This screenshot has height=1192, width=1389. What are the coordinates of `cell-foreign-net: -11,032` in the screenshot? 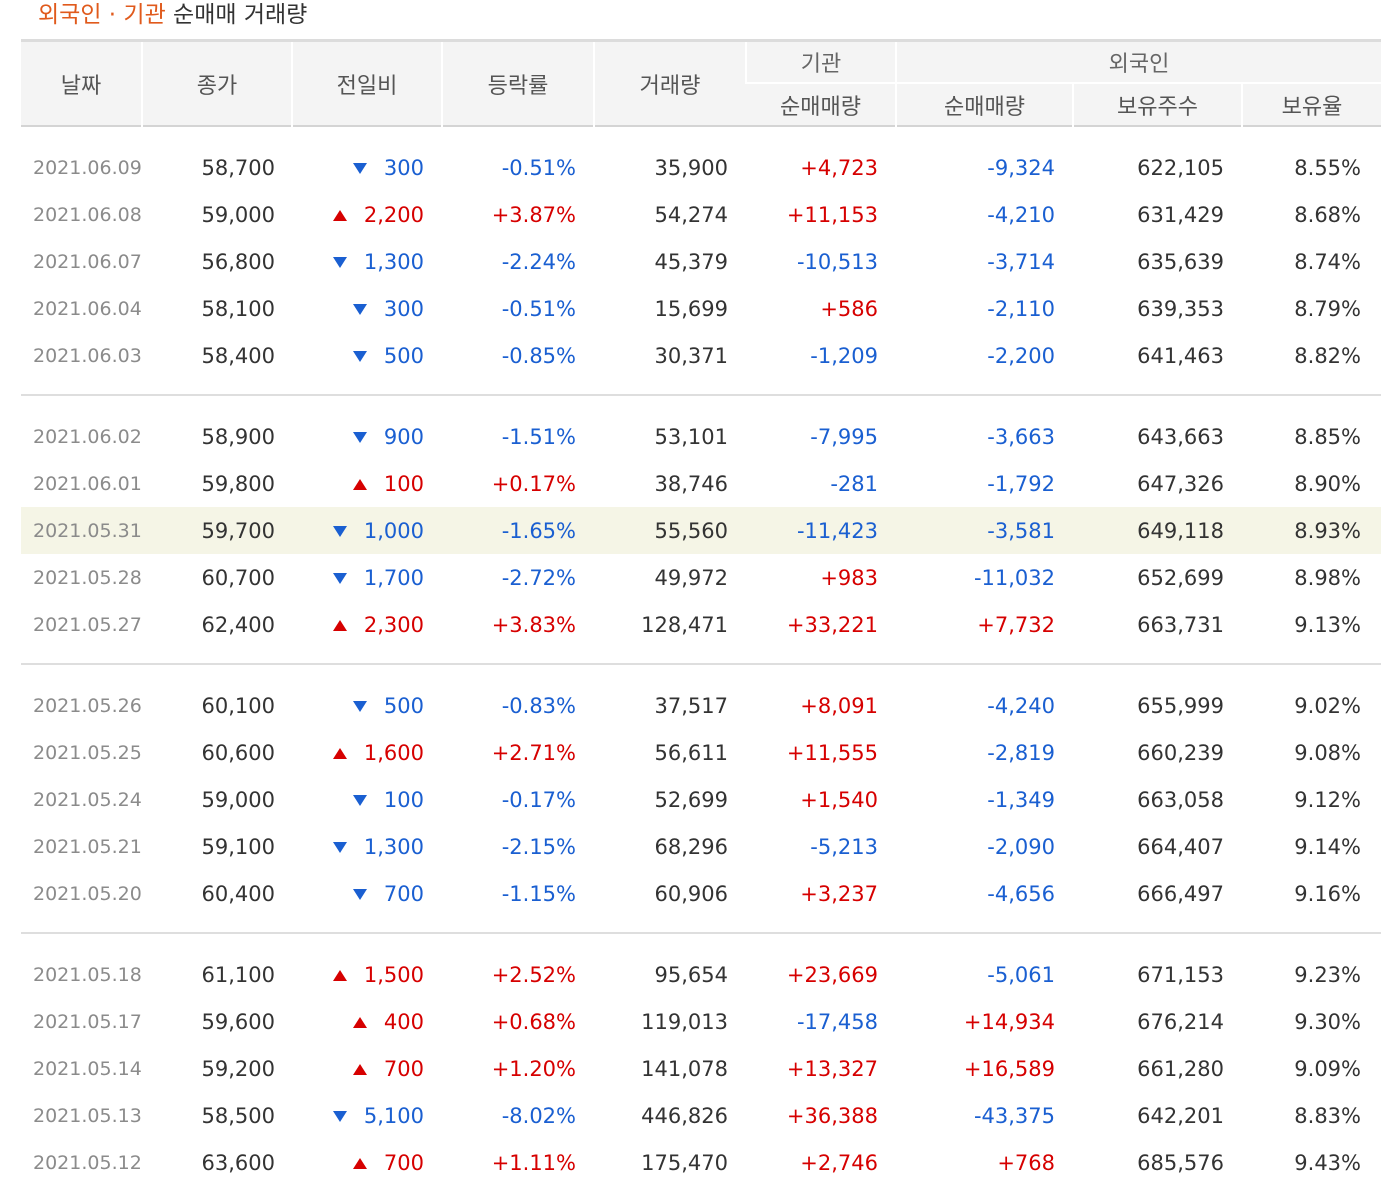 It's located at (1014, 577).